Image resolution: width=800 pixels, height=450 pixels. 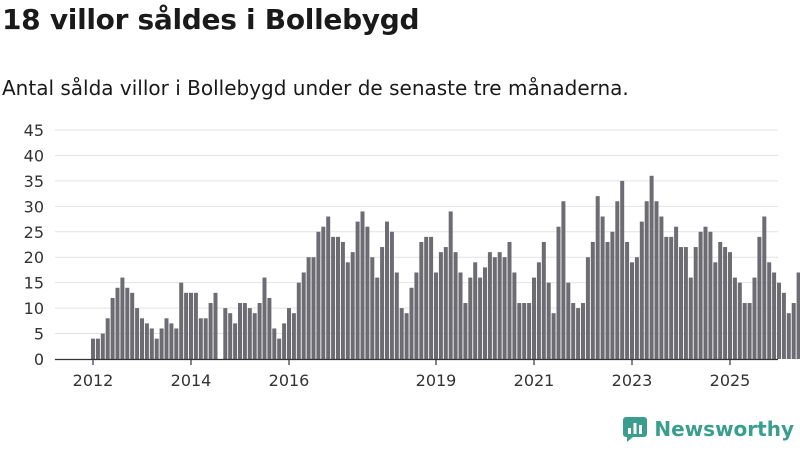 What do you see at coordinates (730, 380) in the screenshot?
I see `x-tick-label: 2025` at bounding box center [730, 380].